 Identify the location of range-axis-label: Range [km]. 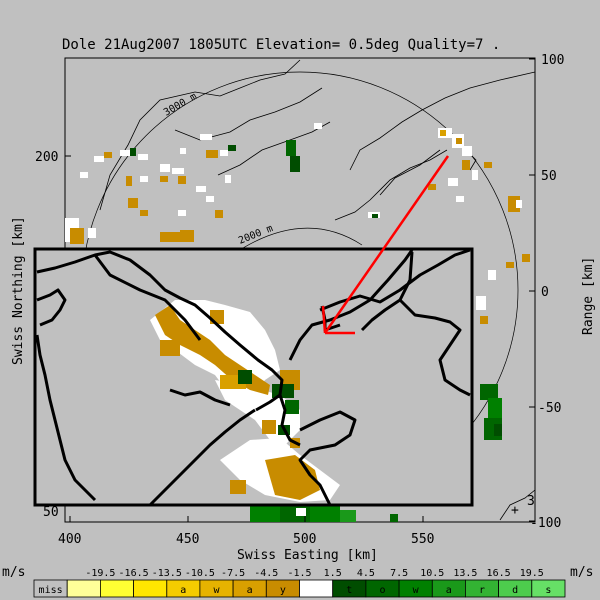
(588, 296).